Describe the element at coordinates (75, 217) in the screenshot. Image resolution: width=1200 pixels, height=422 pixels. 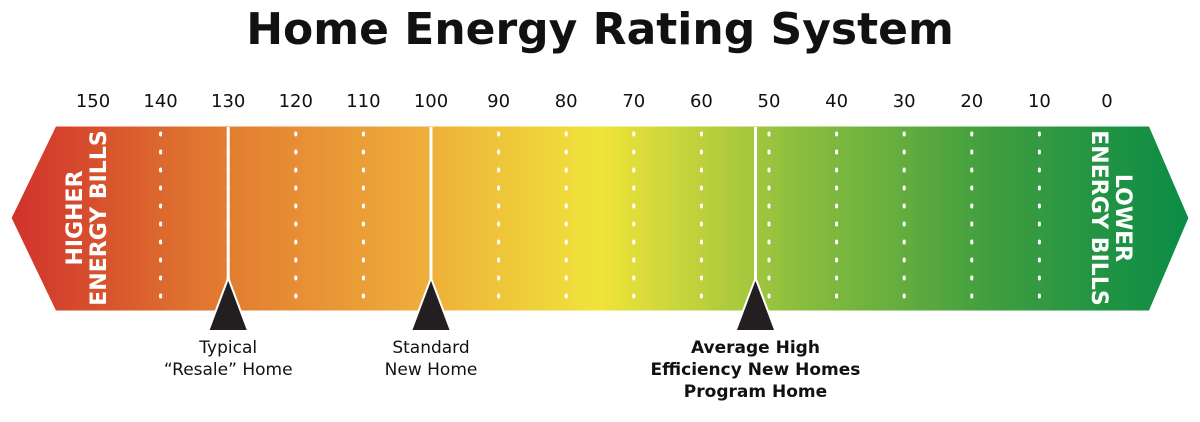
I see `side-label: HIGHER` at that location.